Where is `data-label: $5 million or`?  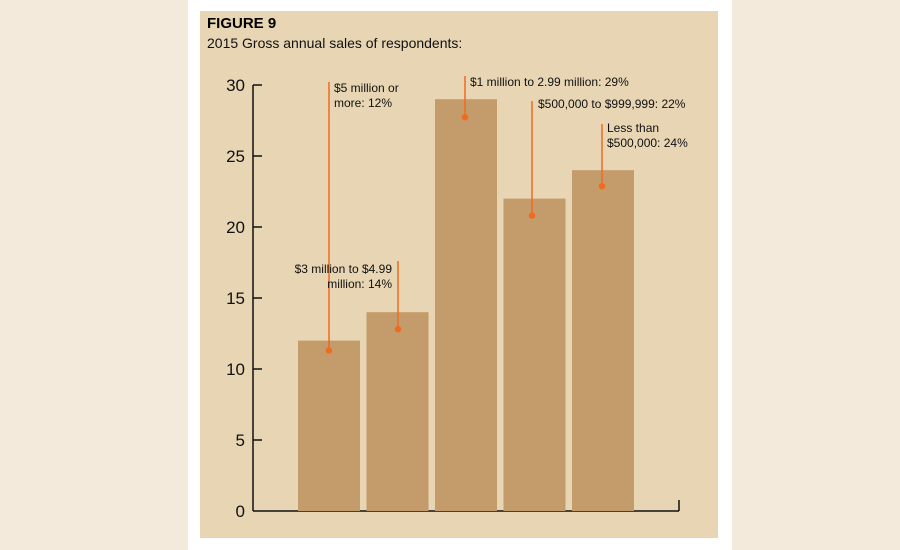
data-label: $5 million or is located at coordinates (366, 88).